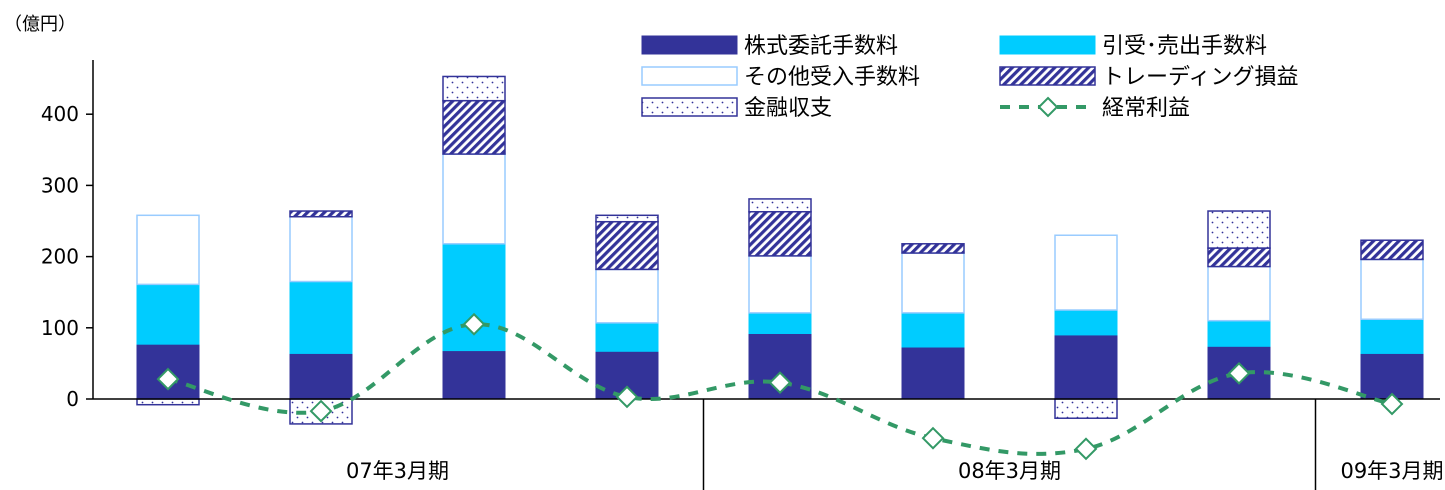 The image size is (1445, 490). What do you see at coordinates (788, 108) in the screenshot?
I see `legend-label-4: 金融収支` at bounding box center [788, 108].